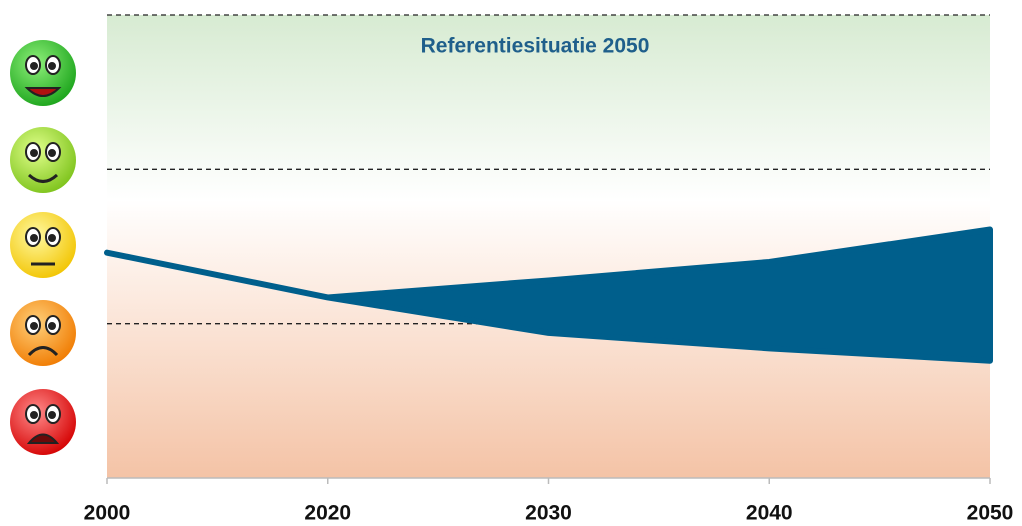 Image resolution: width=1022 pixels, height=526 pixels. What do you see at coordinates (43, 333) in the screenshot?
I see `smiley-sad` at bounding box center [43, 333].